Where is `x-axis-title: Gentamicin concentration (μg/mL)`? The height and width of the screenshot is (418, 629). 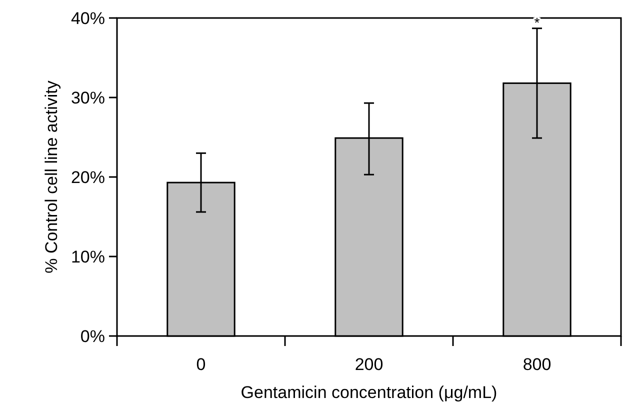
x-axis-title: Gentamicin concentration (μg/mL) is located at coordinates (369, 392).